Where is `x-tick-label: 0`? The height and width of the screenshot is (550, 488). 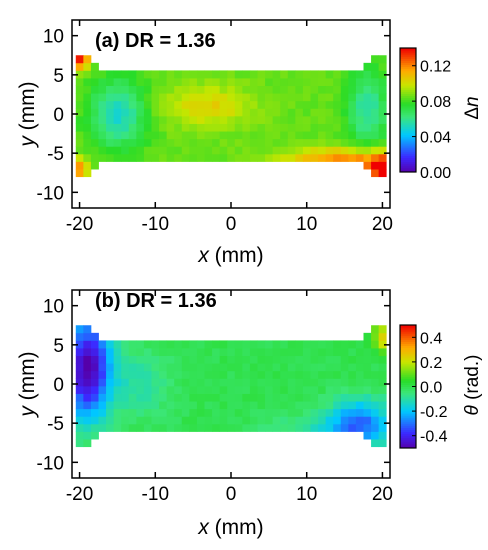 x-tick-label: 0 is located at coordinates (231, 494).